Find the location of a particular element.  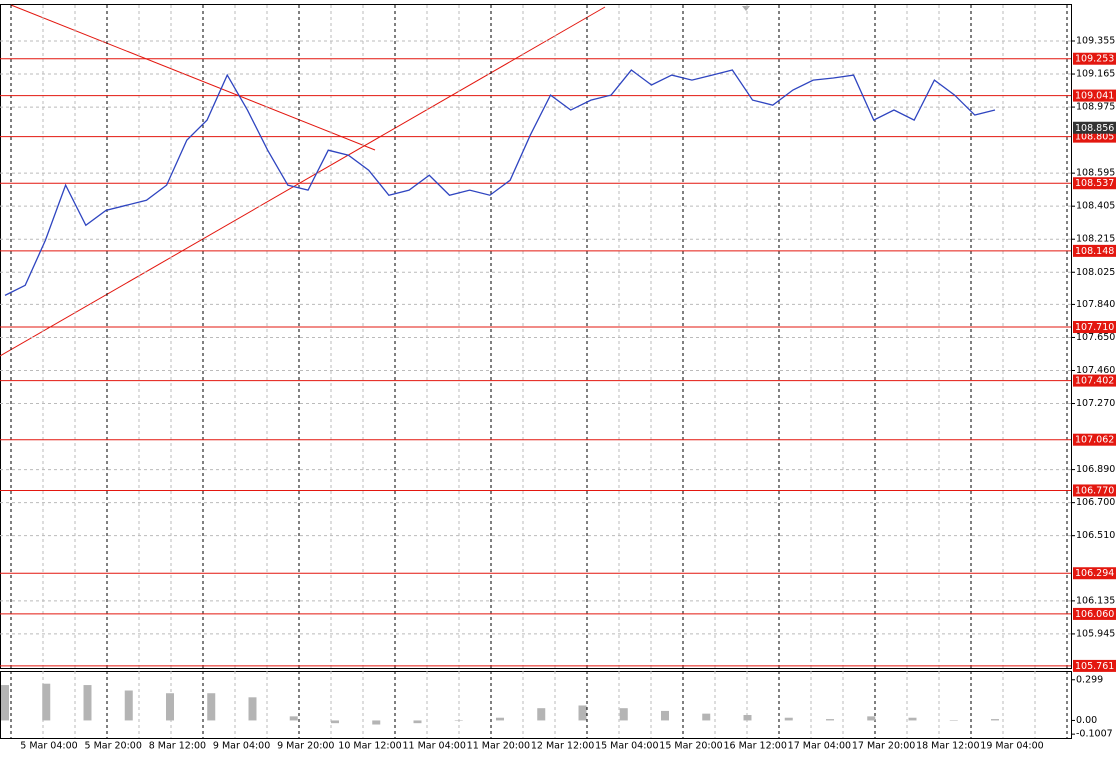

y-tick-label: 106.510 is located at coordinates (1095, 535).